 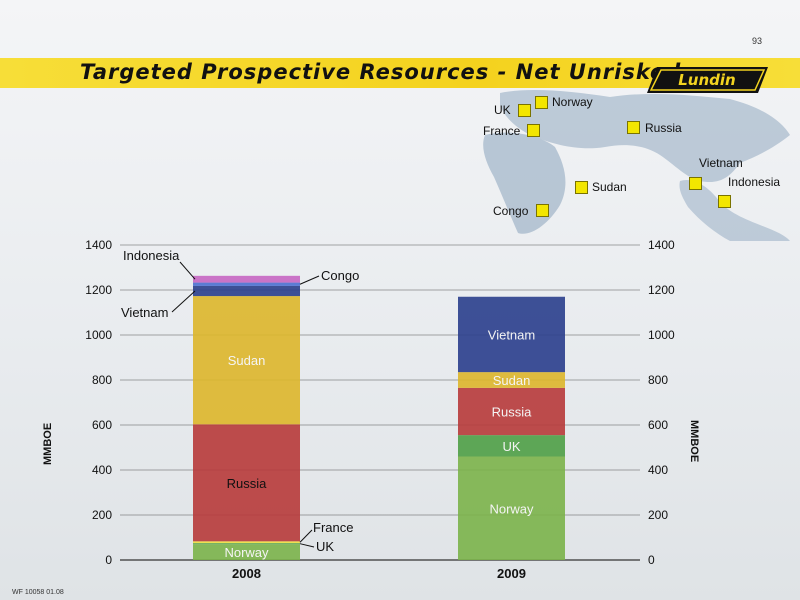 What do you see at coordinates (756, 41) in the screenshot?
I see `page-number: 93` at bounding box center [756, 41].